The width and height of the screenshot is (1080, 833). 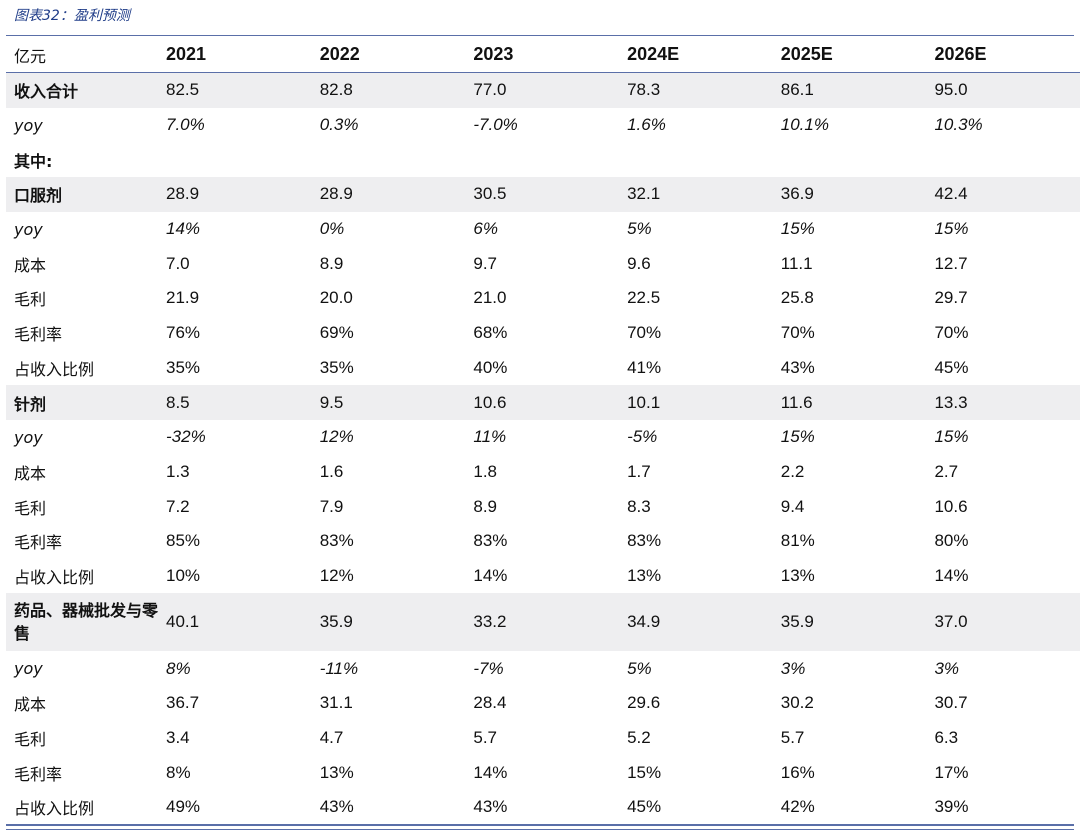 I want to click on table-cell: 69%, so click(x=336, y=333).